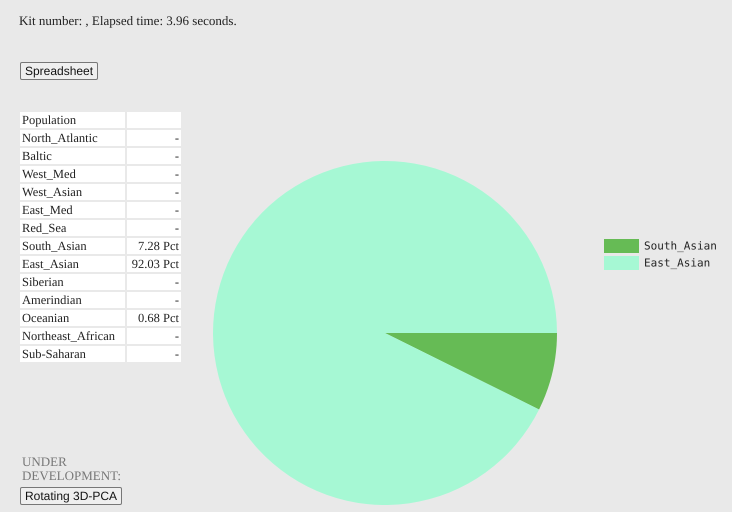 The height and width of the screenshot is (512, 732). I want to click on text: 7.28 Pct, so click(158, 246).